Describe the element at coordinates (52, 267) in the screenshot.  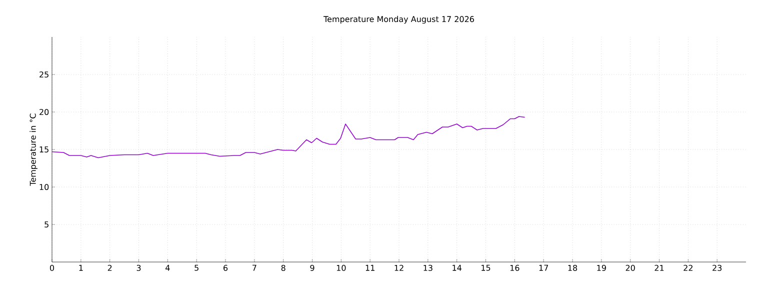
I see `x-tick-label: 0` at that location.